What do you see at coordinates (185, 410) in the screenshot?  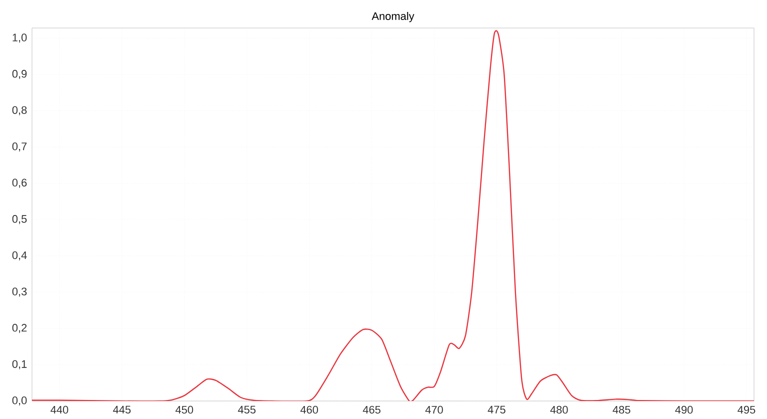 I see `x-tick-label: 450` at bounding box center [185, 410].